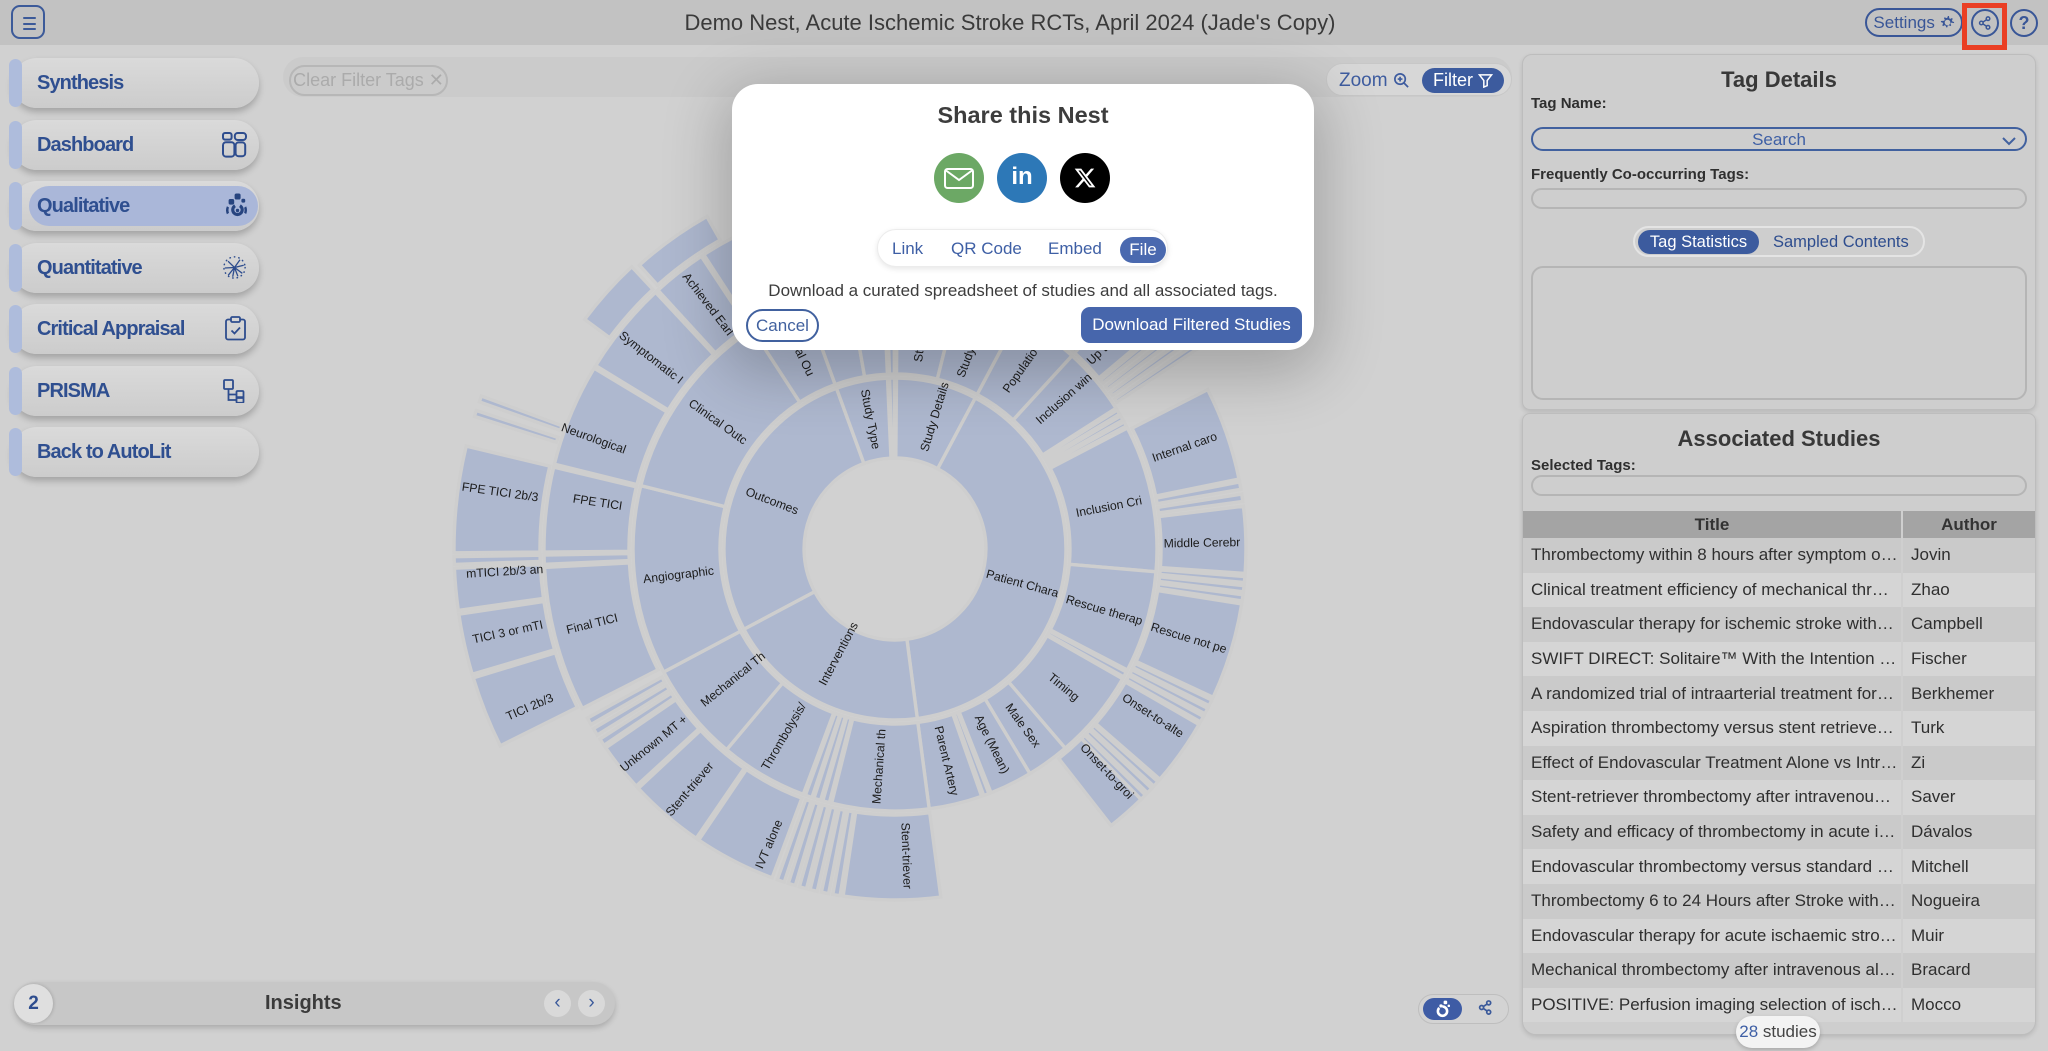 The image size is (2048, 1051). I want to click on svg-text: Mechanical th, so click(878, 766).